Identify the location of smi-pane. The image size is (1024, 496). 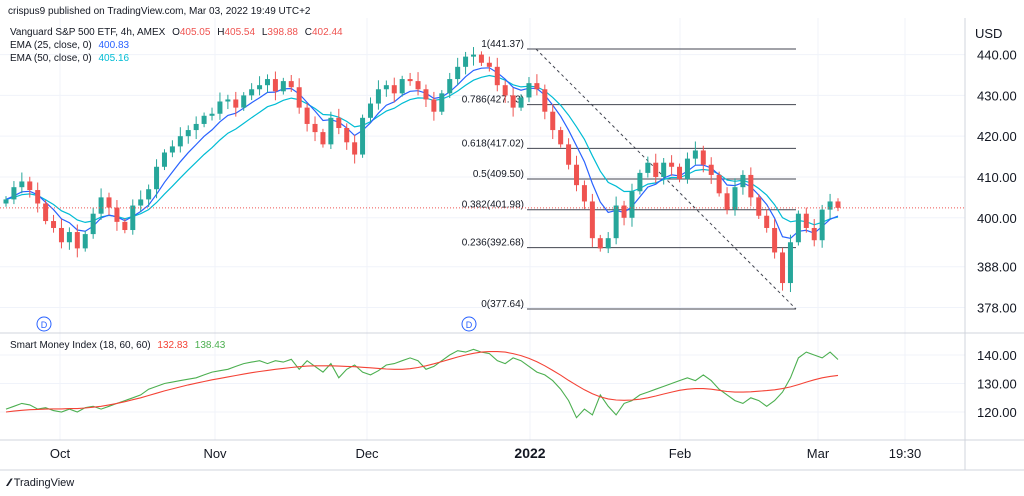
(422, 383).